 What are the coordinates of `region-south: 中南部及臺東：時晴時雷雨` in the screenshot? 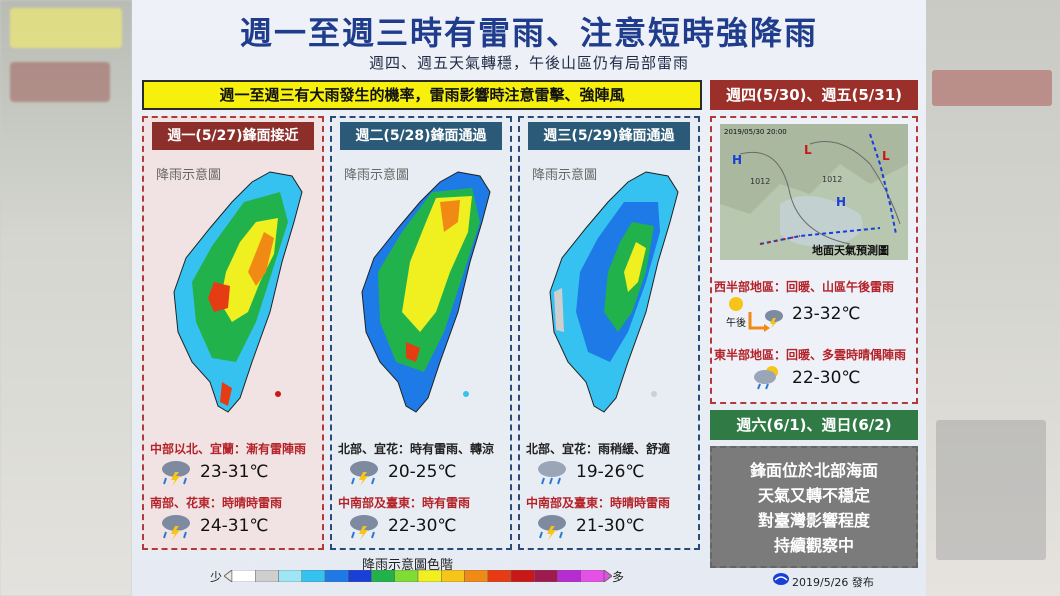 It's located at (598, 503).